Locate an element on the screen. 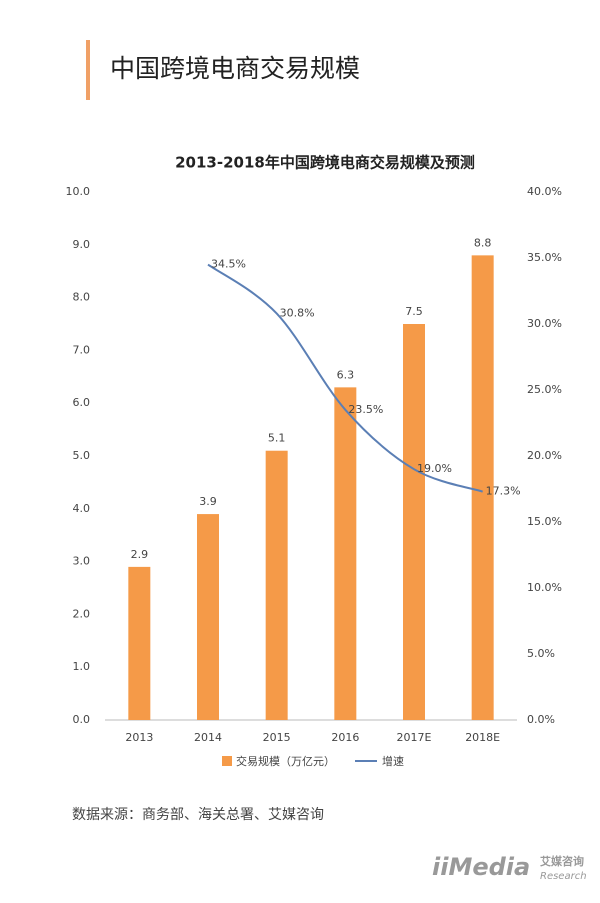 Image resolution: width=600 pixels, height=903 pixels. y-tick-label: 1.0 is located at coordinates (82, 666).